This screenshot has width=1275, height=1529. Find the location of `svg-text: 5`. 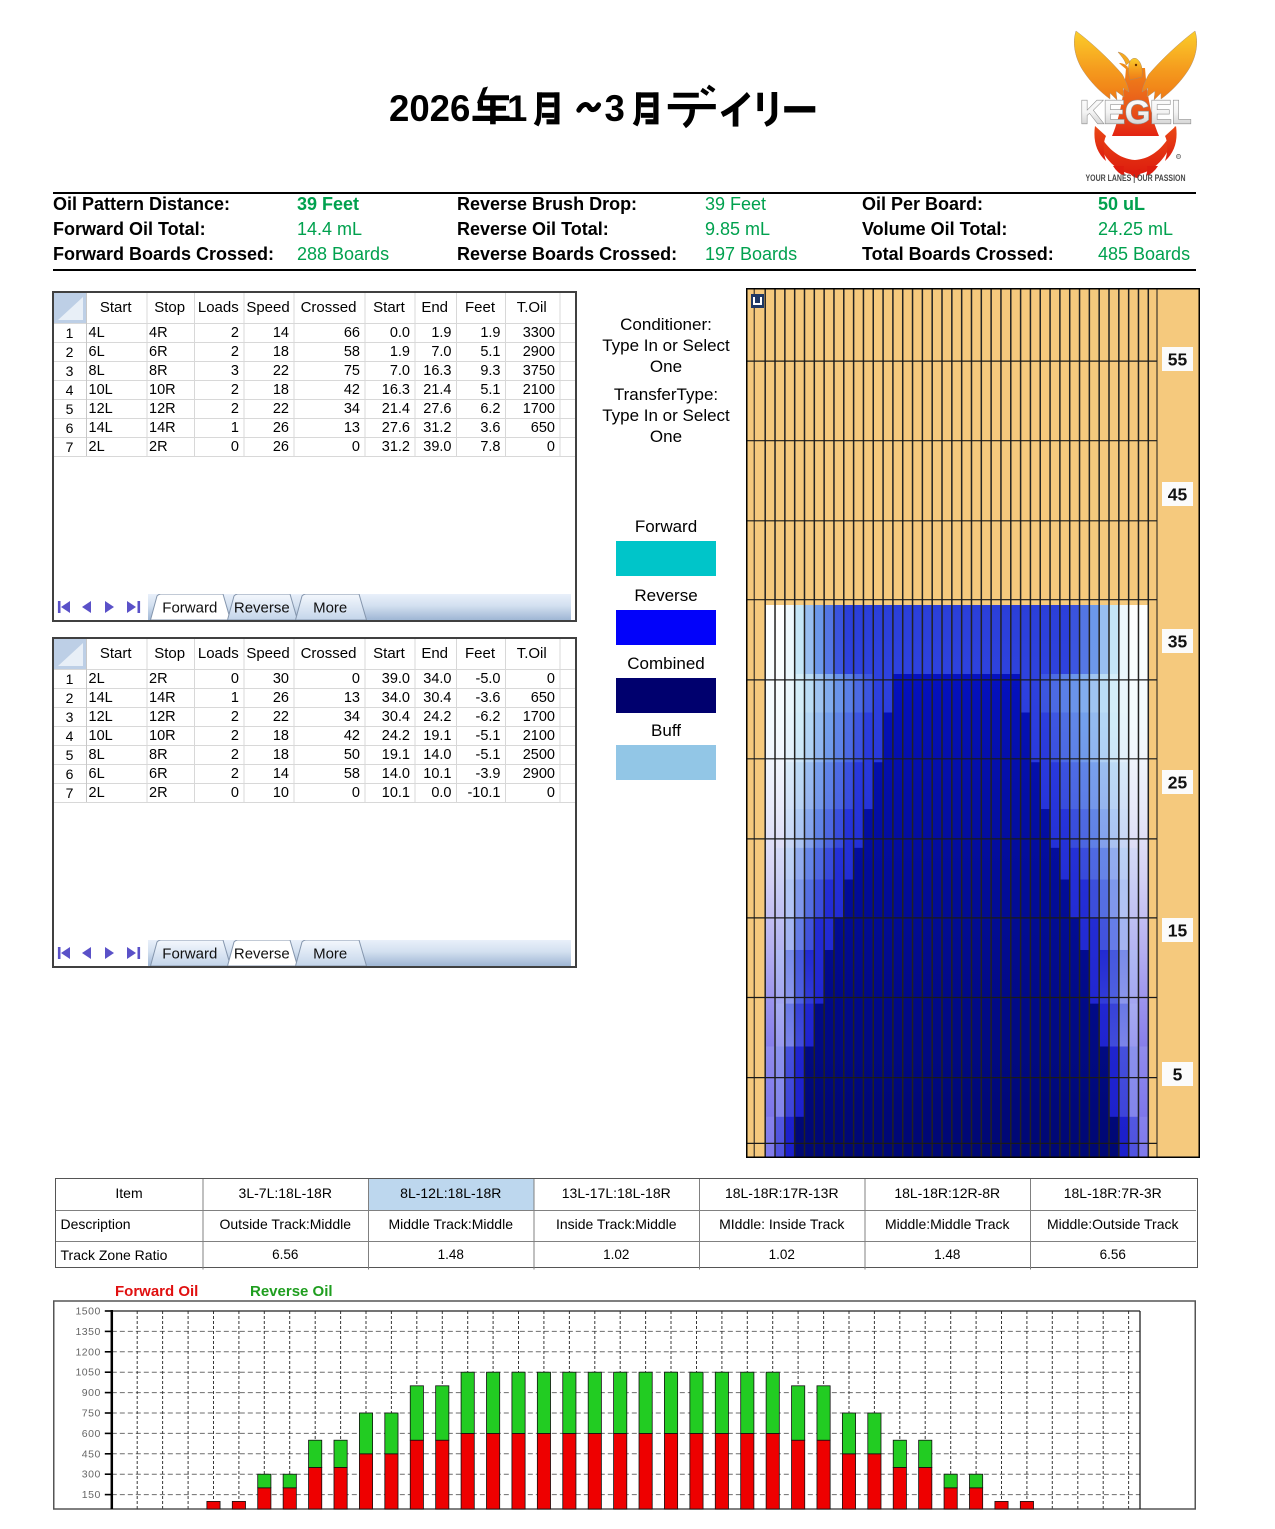

svg-text: 5 is located at coordinates (1178, 1075).